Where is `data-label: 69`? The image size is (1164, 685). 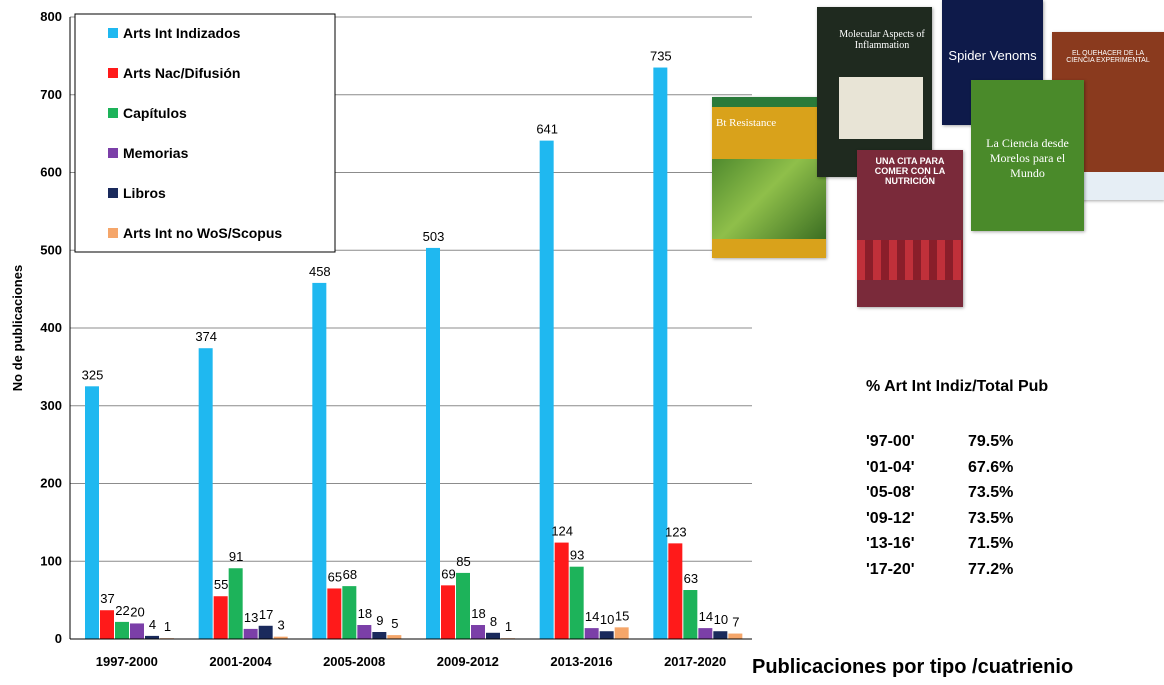
data-label: 69 is located at coordinates (448, 573).